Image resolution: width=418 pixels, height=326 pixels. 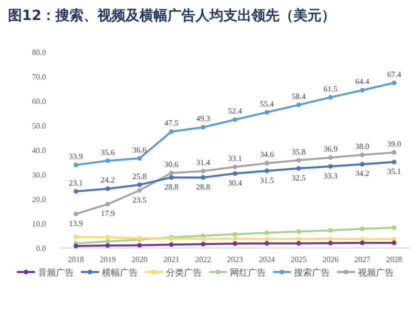 I want to click on y-tick-label: 50.0, so click(x=39, y=126).